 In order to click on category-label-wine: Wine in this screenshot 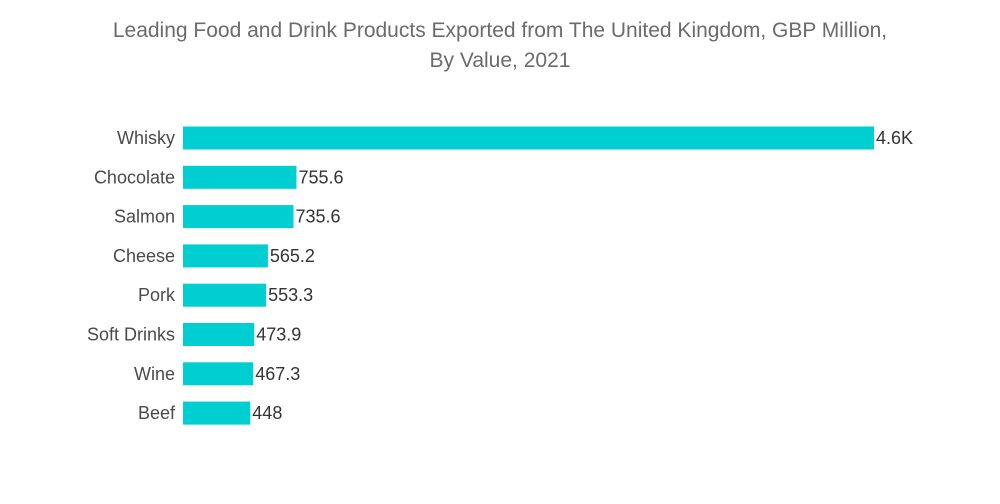, I will do `click(154, 374)`.